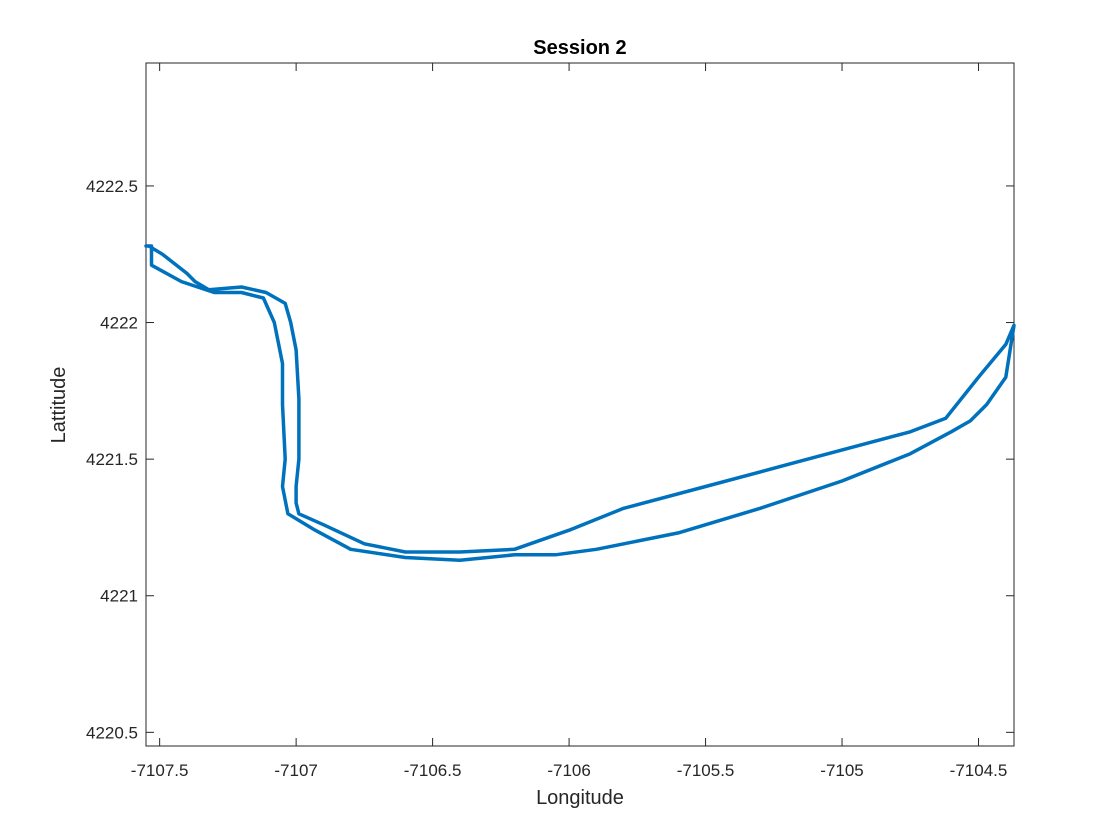 This screenshot has height=840, width=1120. Describe the element at coordinates (59, 405) in the screenshot. I see `y-axis-label: Lattitude` at that location.